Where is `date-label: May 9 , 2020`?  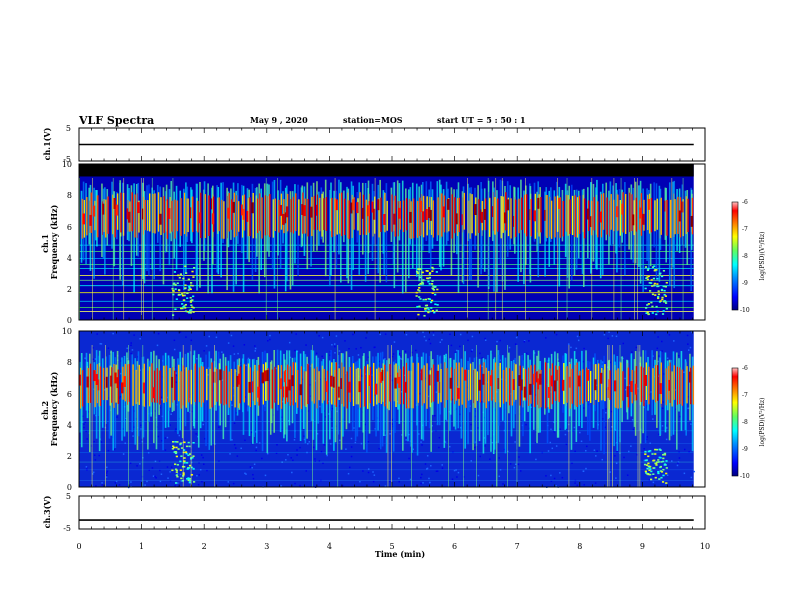
date-label: May 9 , 2020 is located at coordinates (279, 120).